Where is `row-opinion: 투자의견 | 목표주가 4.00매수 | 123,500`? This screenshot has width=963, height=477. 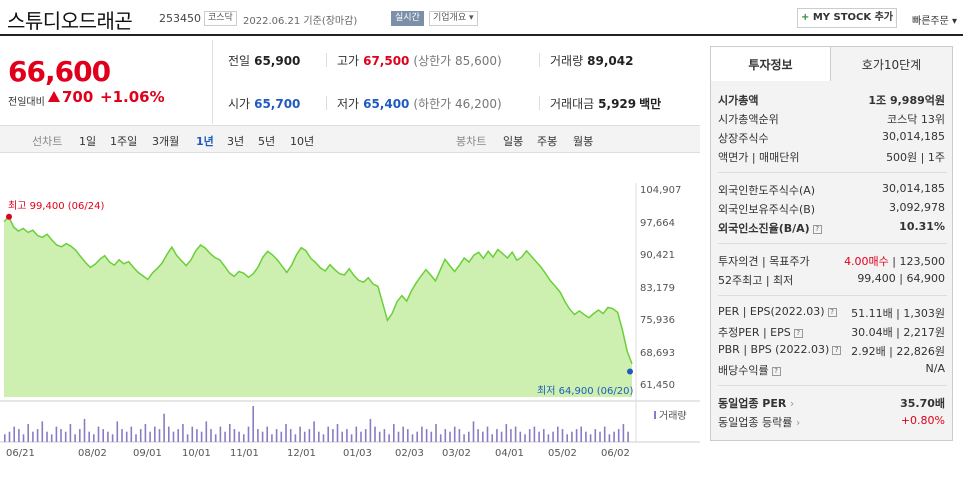
row-opinion: 투자의견 | 목표주가 4.00매수 | 123,500 is located at coordinates (831, 261).